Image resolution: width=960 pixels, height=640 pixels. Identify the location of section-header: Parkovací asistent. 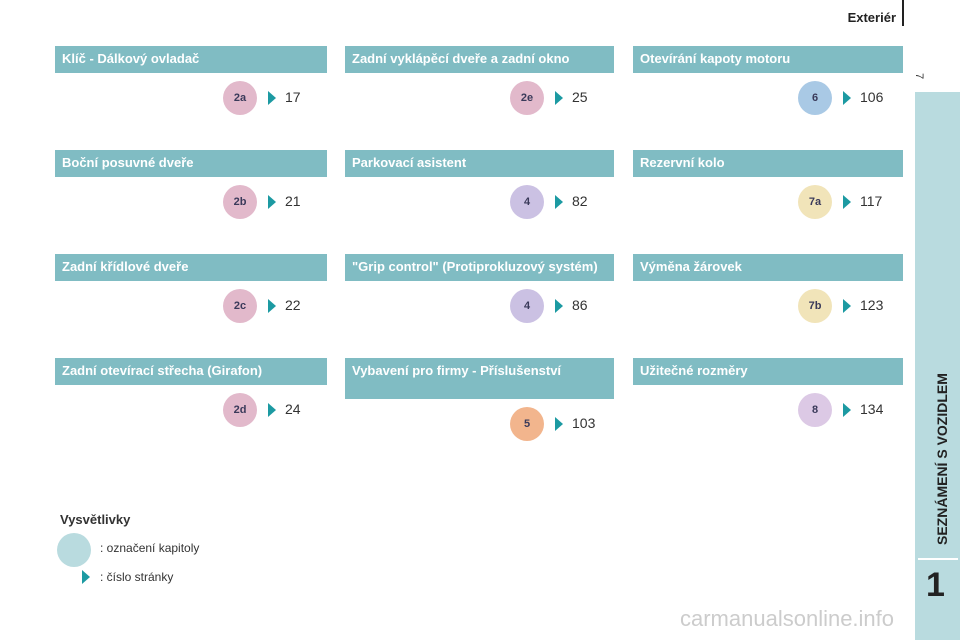
(479, 163).